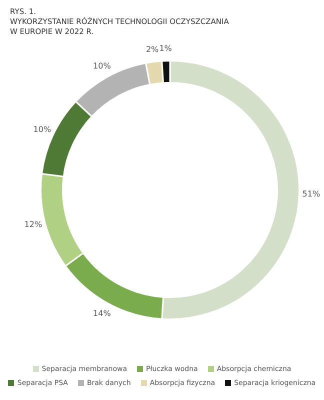 This screenshot has height=400, width=324. I want to click on data-label: 1%, so click(165, 48).